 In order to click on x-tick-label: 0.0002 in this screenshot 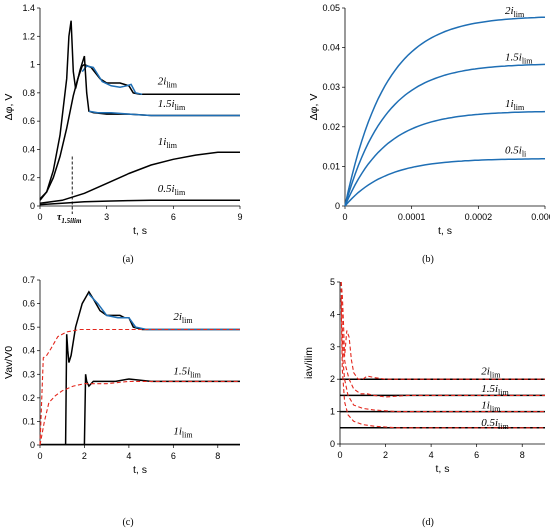, I will do `click(479, 217)`.